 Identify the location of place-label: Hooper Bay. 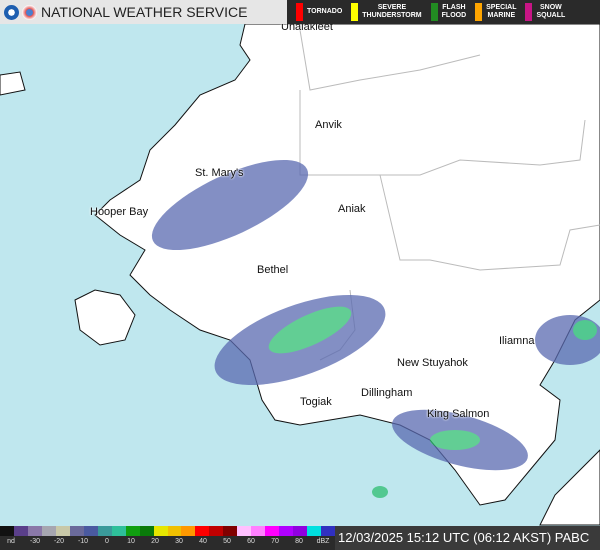
(119, 212).